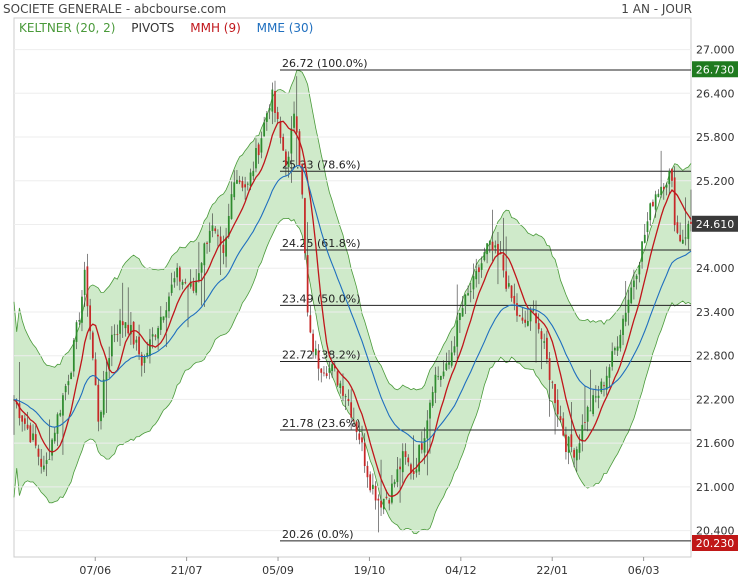 Image resolution: width=740 pixels, height=580 pixels. What do you see at coordinates (215, 28) in the screenshot?
I see `legend-mmh: MMH (9)` at bounding box center [215, 28].